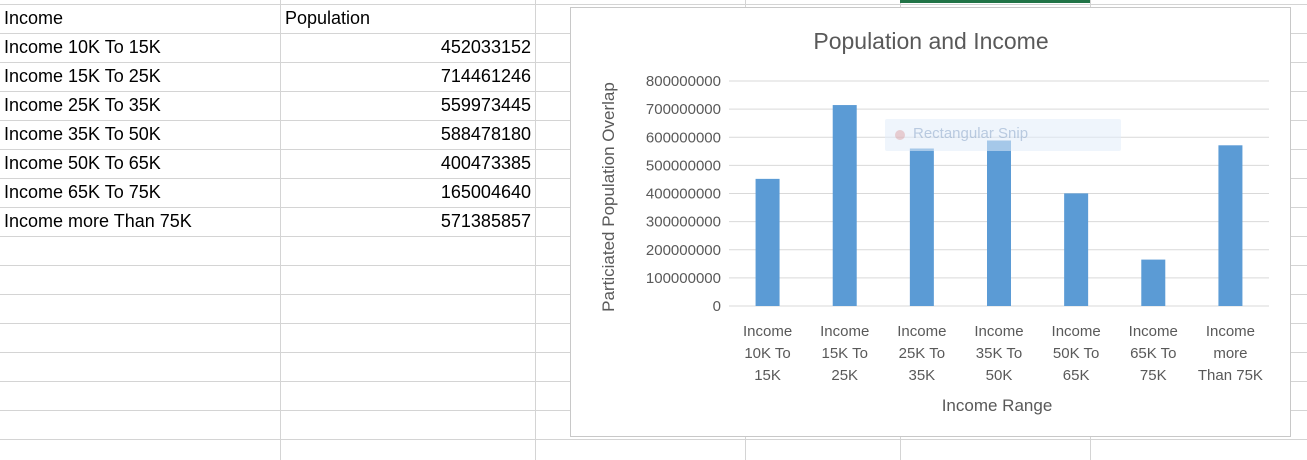 The image size is (1307, 460). What do you see at coordinates (82, 163) in the screenshot?
I see `income-cell: Income 50K To 65K` at bounding box center [82, 163].